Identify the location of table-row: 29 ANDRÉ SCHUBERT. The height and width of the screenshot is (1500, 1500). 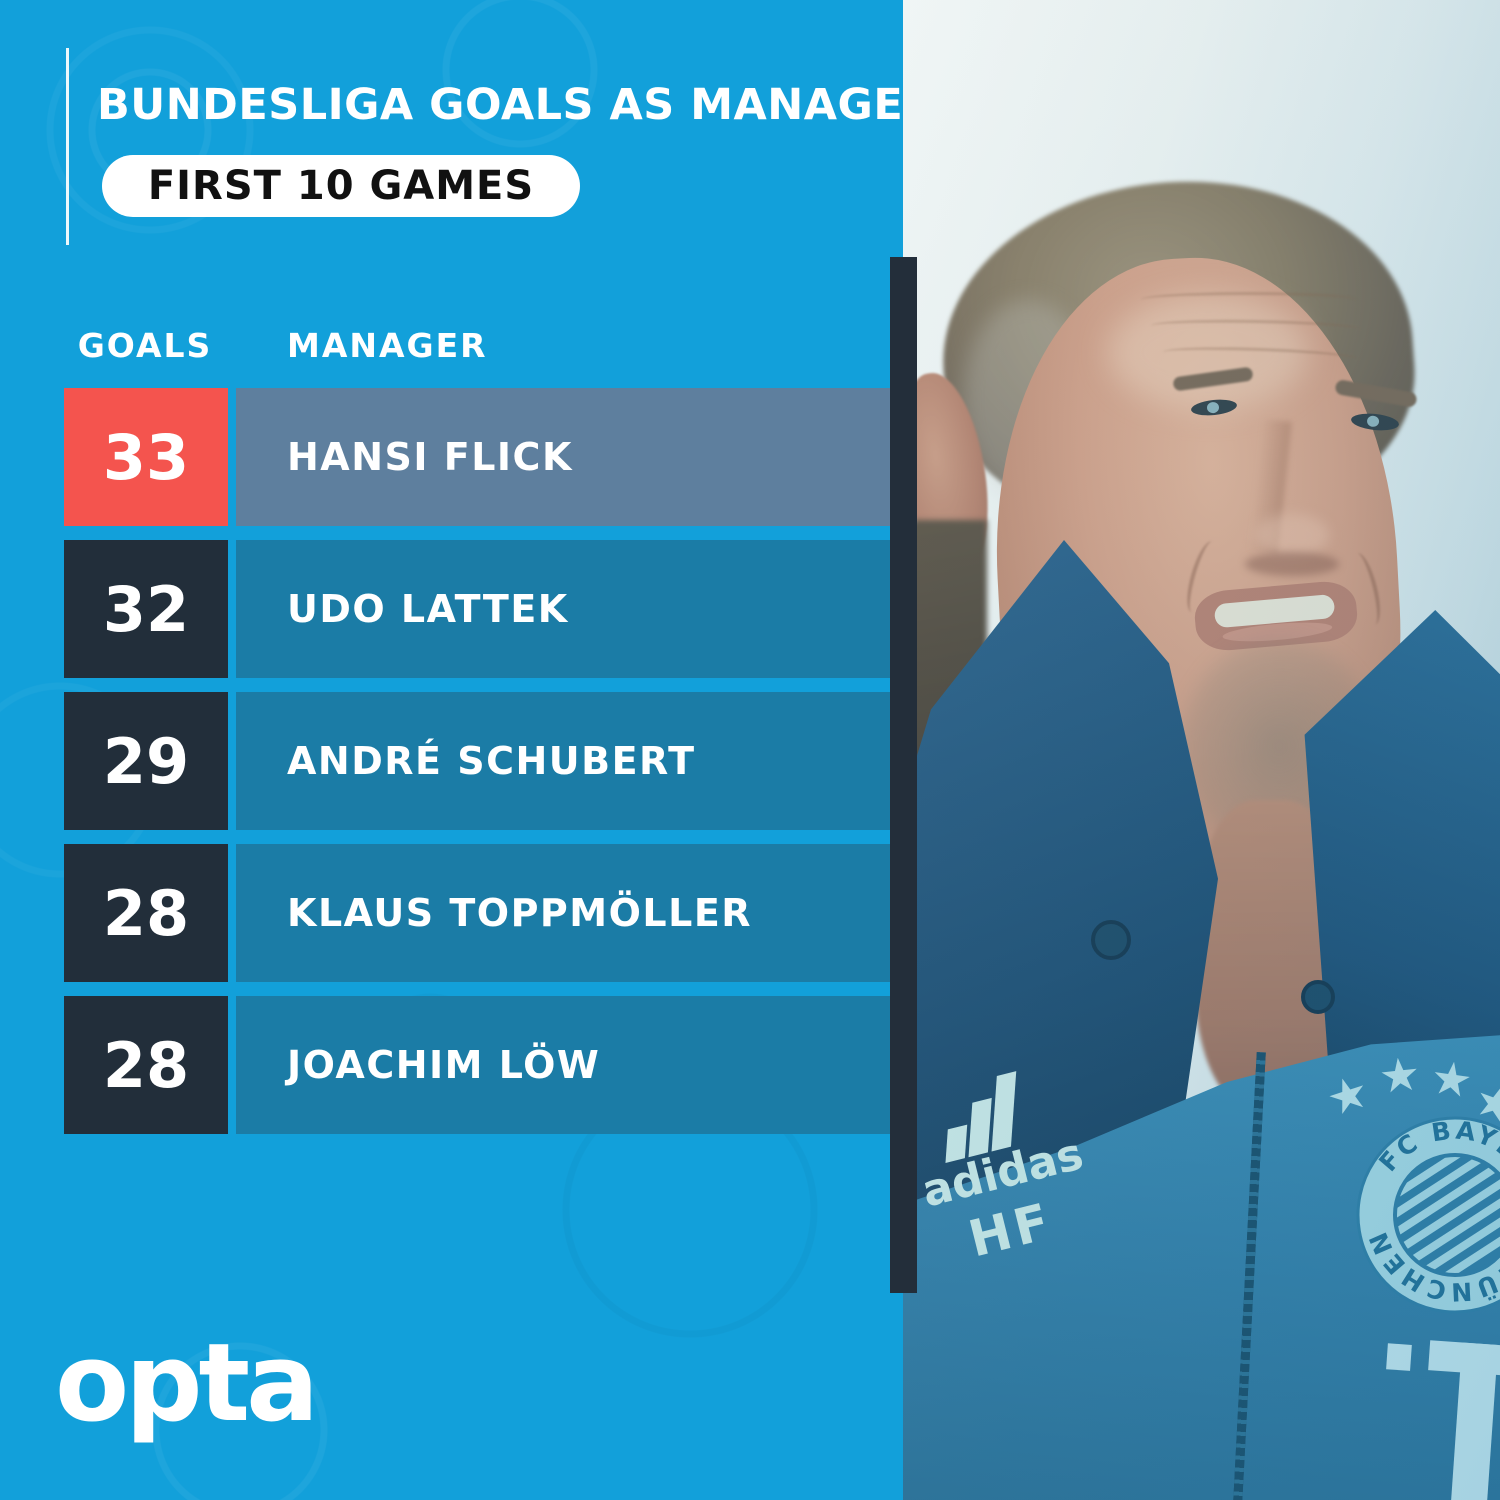
(451, 761).